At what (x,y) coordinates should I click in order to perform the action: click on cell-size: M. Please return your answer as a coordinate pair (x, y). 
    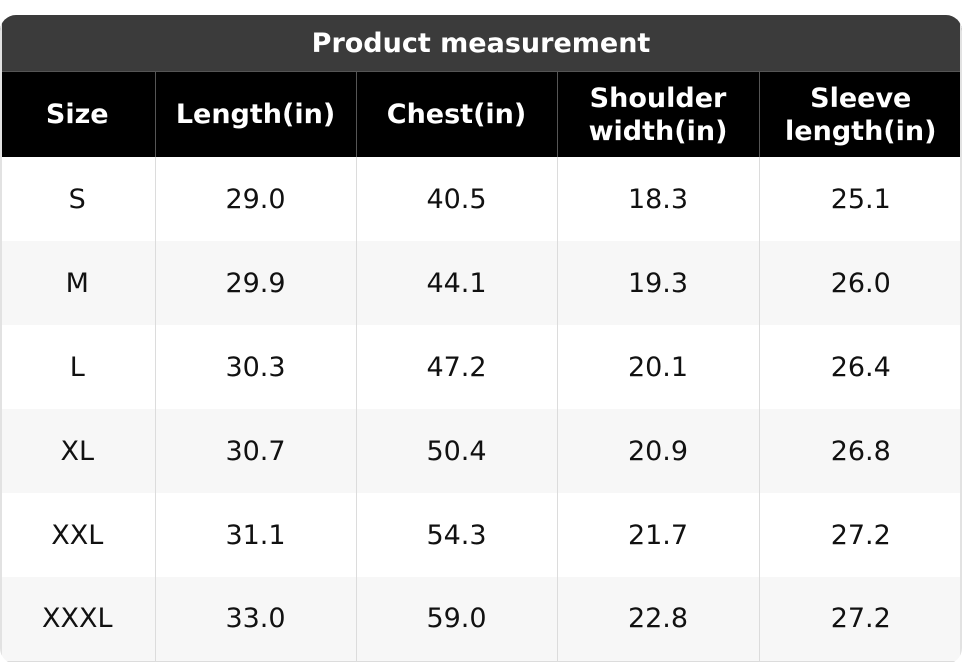
    Looking at the image, I should click on (78, 283).